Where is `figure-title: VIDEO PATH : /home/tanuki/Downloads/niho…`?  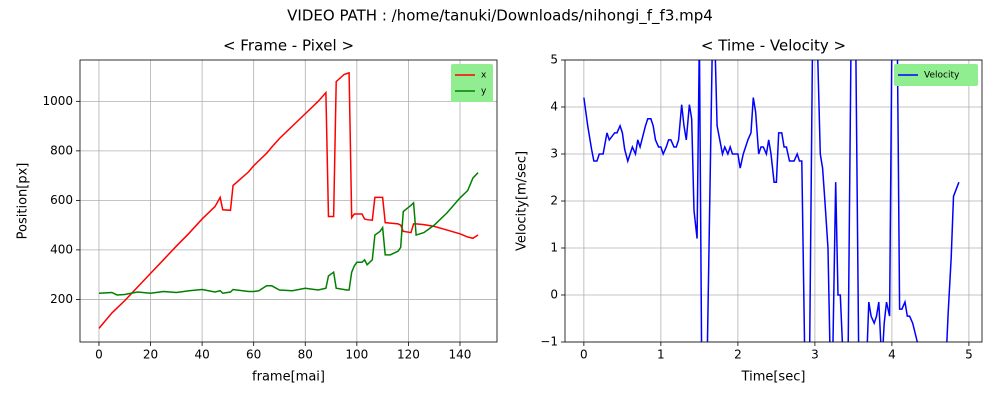 figure-title: VIDEO PATH : /home/tanuki/Downloads/niho… is located at coordinates (500, 16).